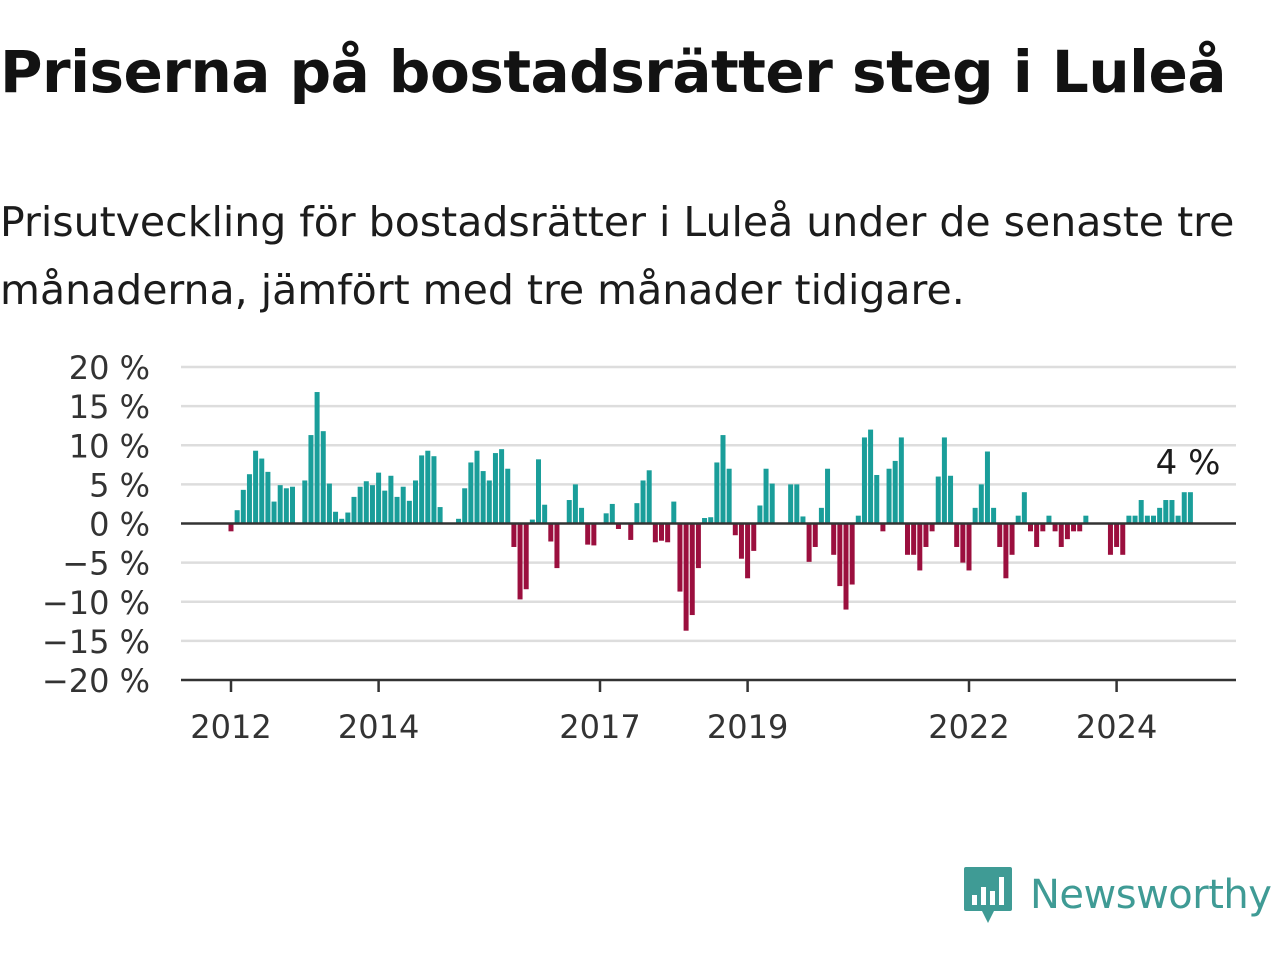 The image size is (1280, 960). I want to click on chart-title: Priserna på bostadsrätter steg i Luleå, so click(613, 72).